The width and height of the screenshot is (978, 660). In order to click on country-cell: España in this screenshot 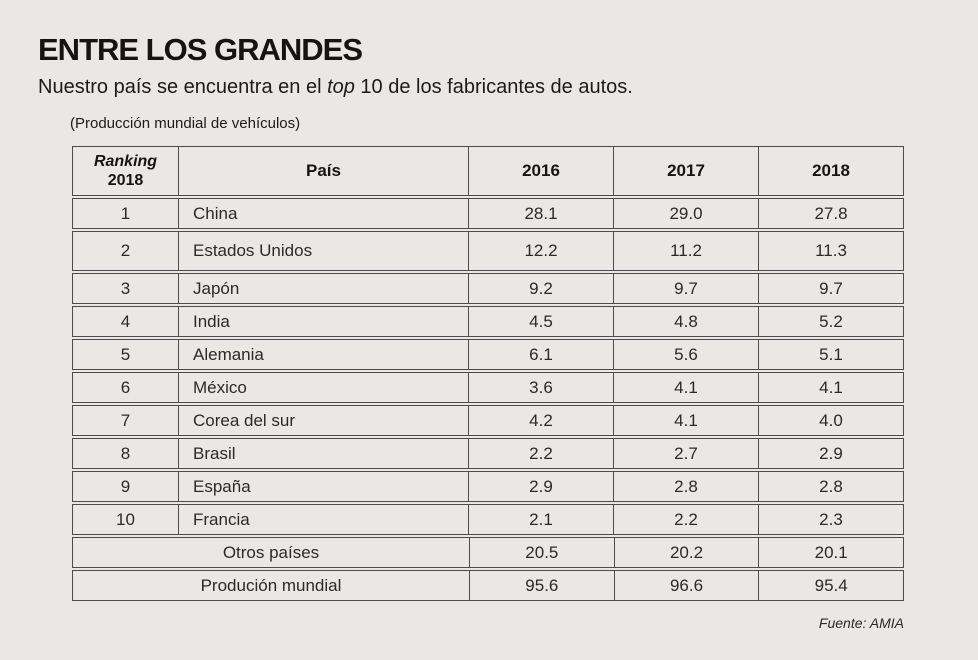, I will do `click(324, 486)`.